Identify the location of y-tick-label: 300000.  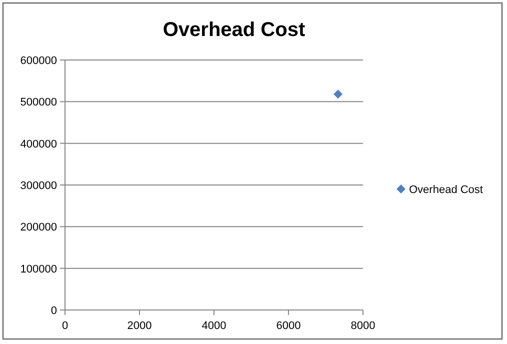
(38, 186).